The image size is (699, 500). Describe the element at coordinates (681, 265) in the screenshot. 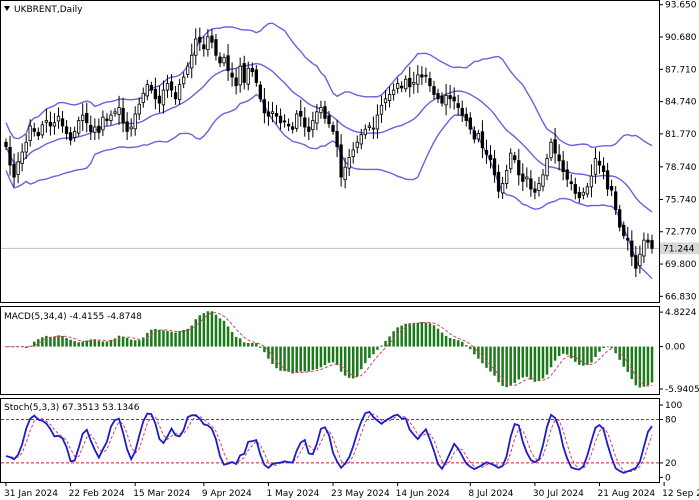

I see `price-tick-label: 69.800` at that location.